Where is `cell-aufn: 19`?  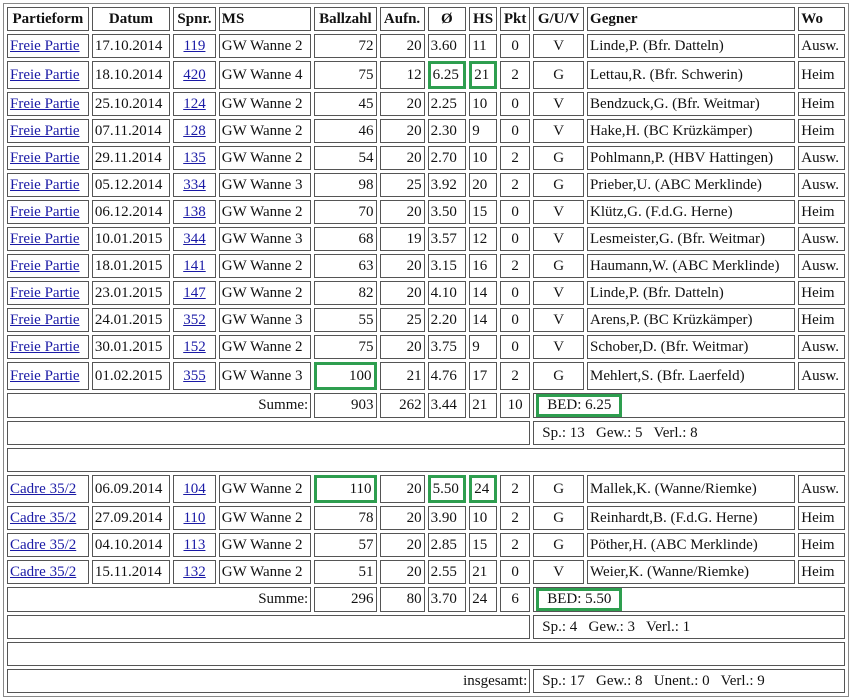 cell-aufn: 19 is located at coordinates (402, 239).